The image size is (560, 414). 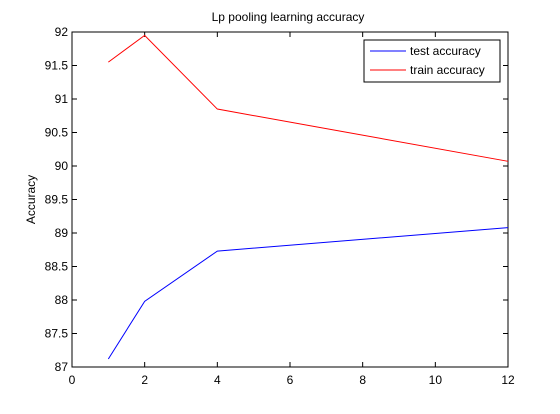 I want to click on y-tick-label: 92, so click(x=62, y=32).